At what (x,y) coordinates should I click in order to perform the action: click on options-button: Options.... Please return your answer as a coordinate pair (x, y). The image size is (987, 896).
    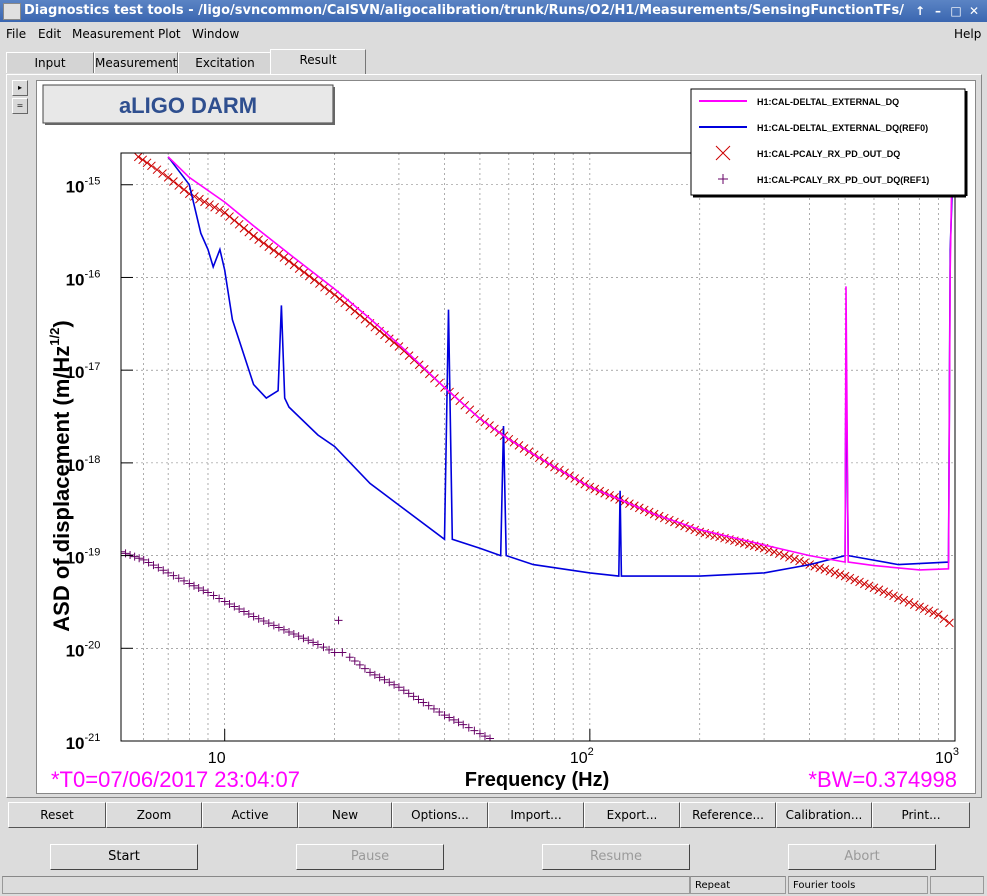
    Looking at the image, I should click on (440, 815).